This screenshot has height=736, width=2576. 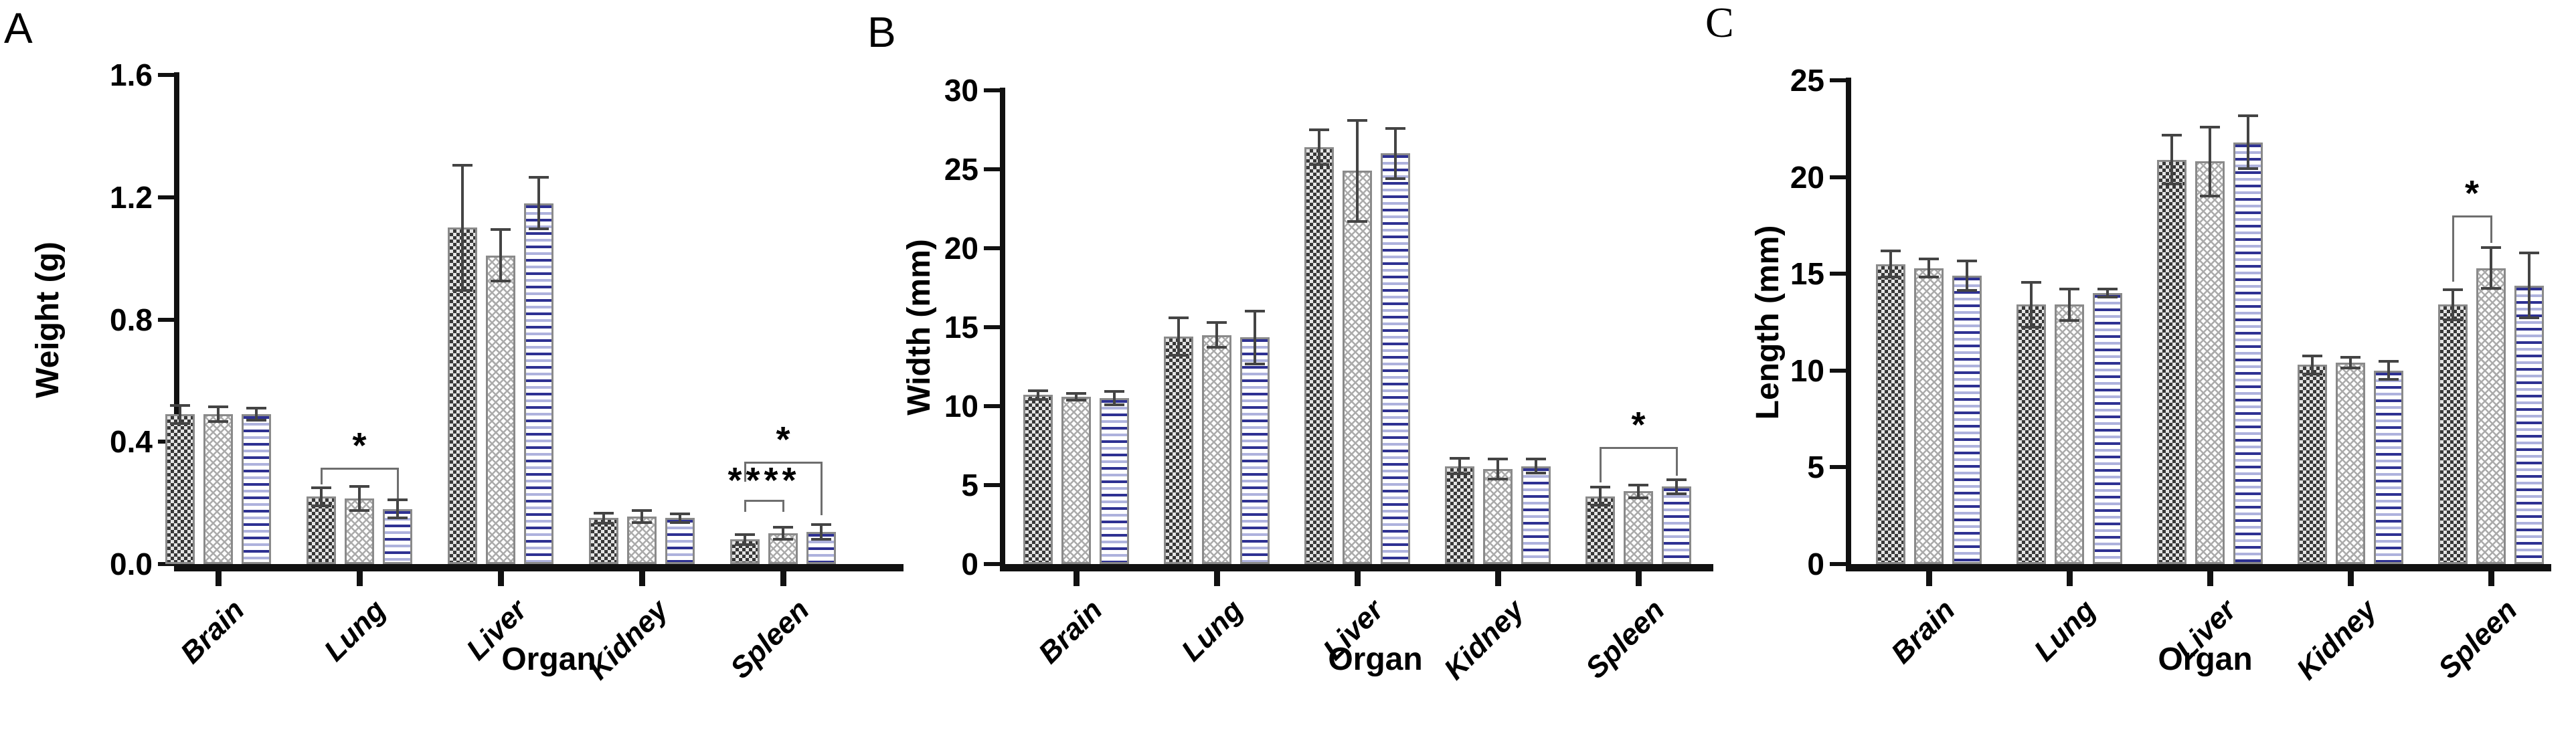 What do you see at coordinates (1676, 480) in the screenshot?
I see `B-error-cap-top-Spleen-blue-horizontal-stripes` at bounding box center [1676, 480].